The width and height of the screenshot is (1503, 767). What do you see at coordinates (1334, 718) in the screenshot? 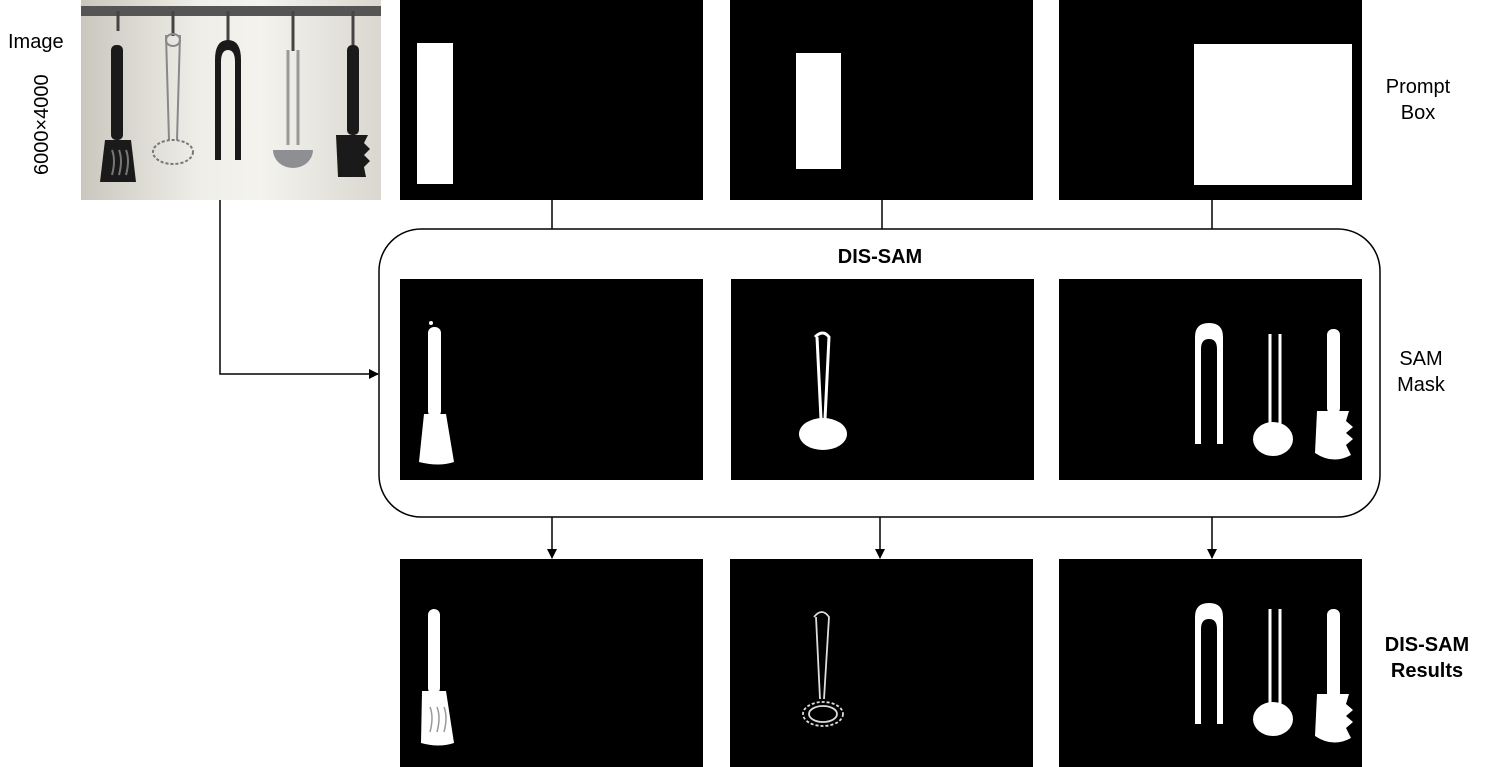
I see `pasta-head-result` at bounding box center [1334, 718].